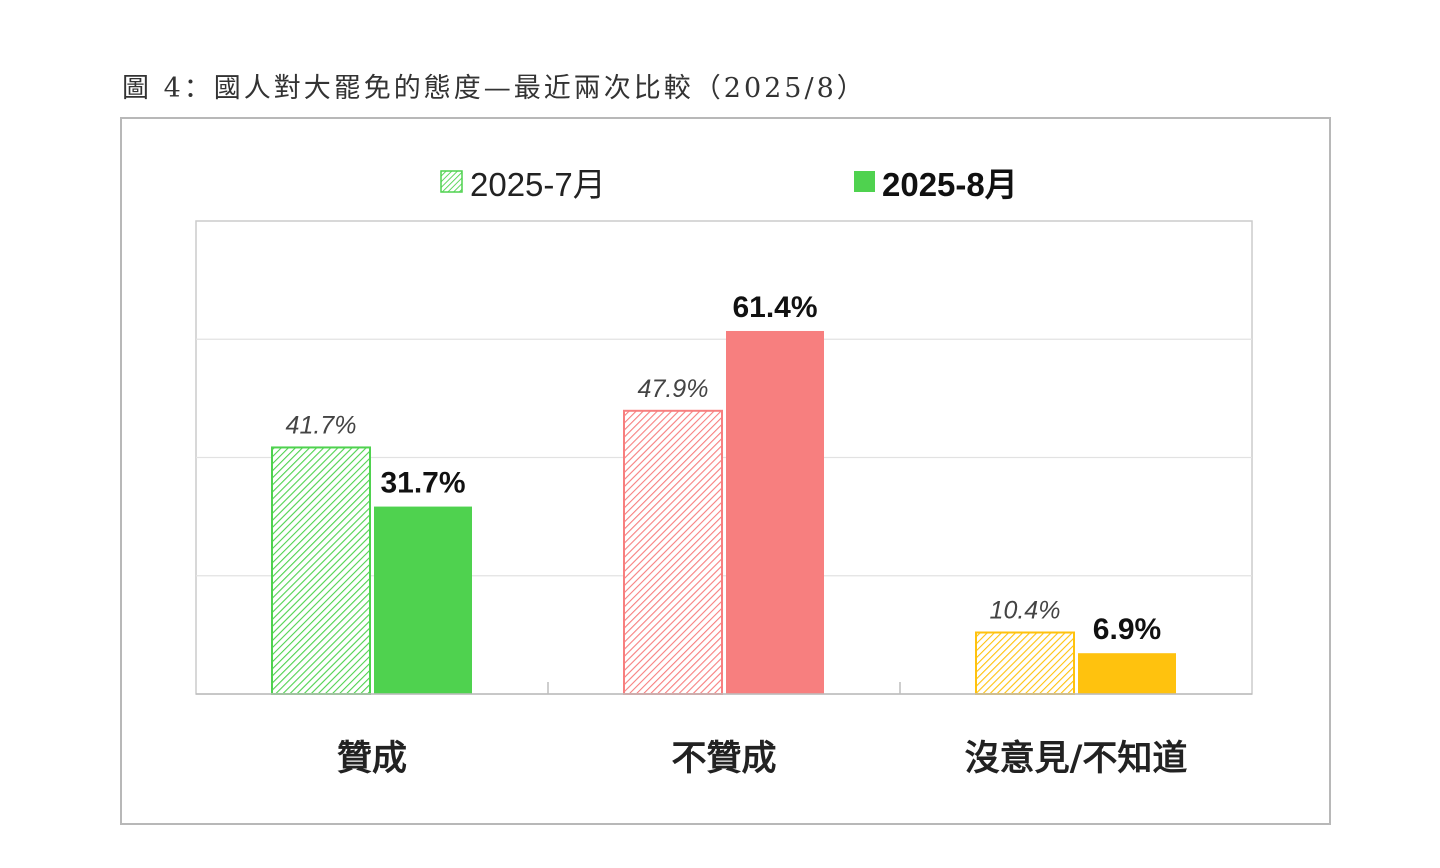 Image resolution: width=1440 pixels, height=868 pixels. What do you see at coordinates (538, 184) in the screenshot?
I see `legend-label-2025-7: 2025-7月` at bounding box center [538, 184].